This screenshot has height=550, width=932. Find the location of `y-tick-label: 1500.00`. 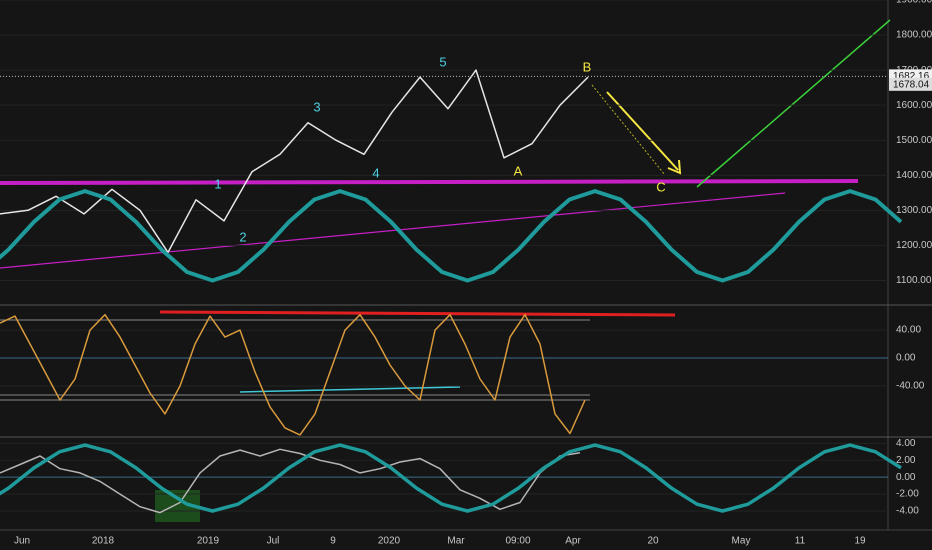

y-tick-label: 1500.00 is located at coordinates (914, 140).